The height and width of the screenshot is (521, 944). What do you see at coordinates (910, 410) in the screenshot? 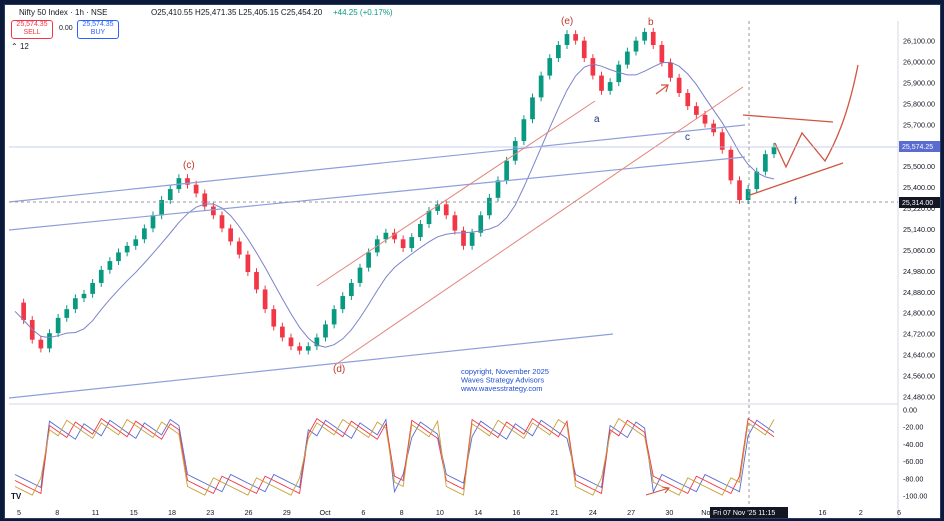
I see `oscillator-tick-label: 0.00` at bounding box center [910, 410].